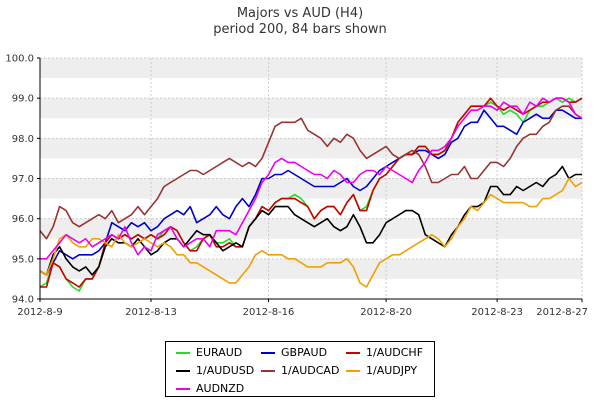  What do you see at coordinates (497, 312) in the screenshot?
I see `x-tick-label: 2012-8-23` at bounding box center [497, 312].